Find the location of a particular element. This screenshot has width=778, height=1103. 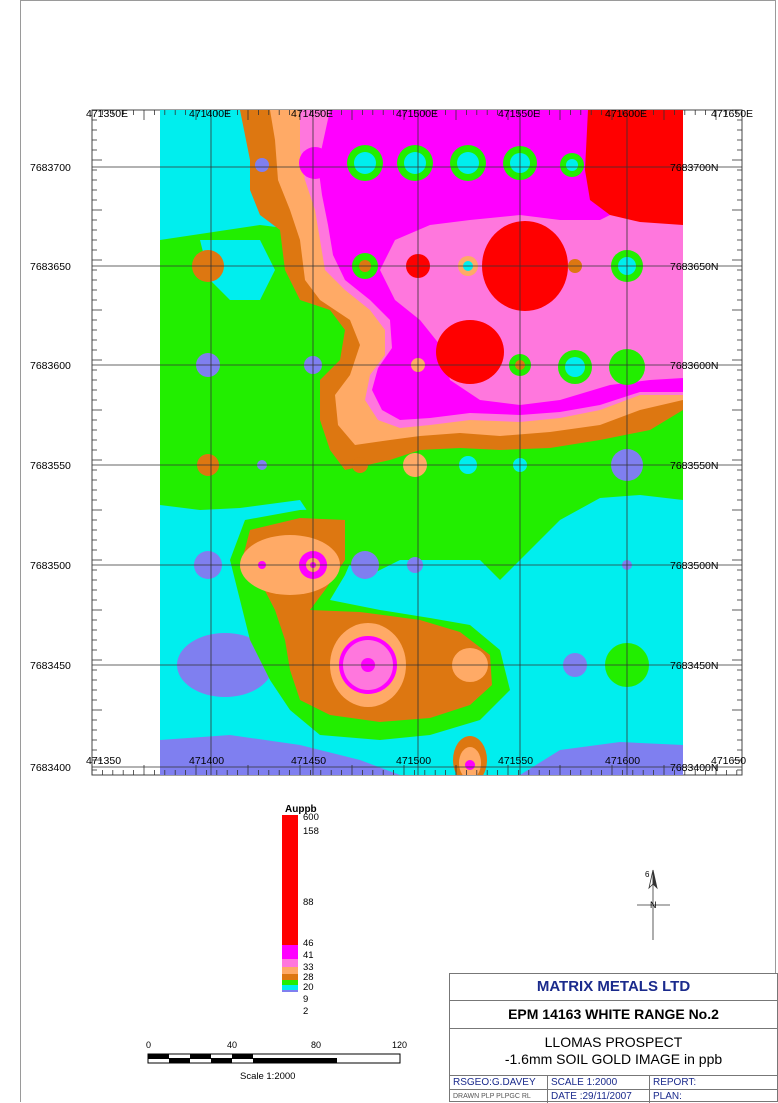

scale-tick-label: 80 is located at coordinates (316, 1045).